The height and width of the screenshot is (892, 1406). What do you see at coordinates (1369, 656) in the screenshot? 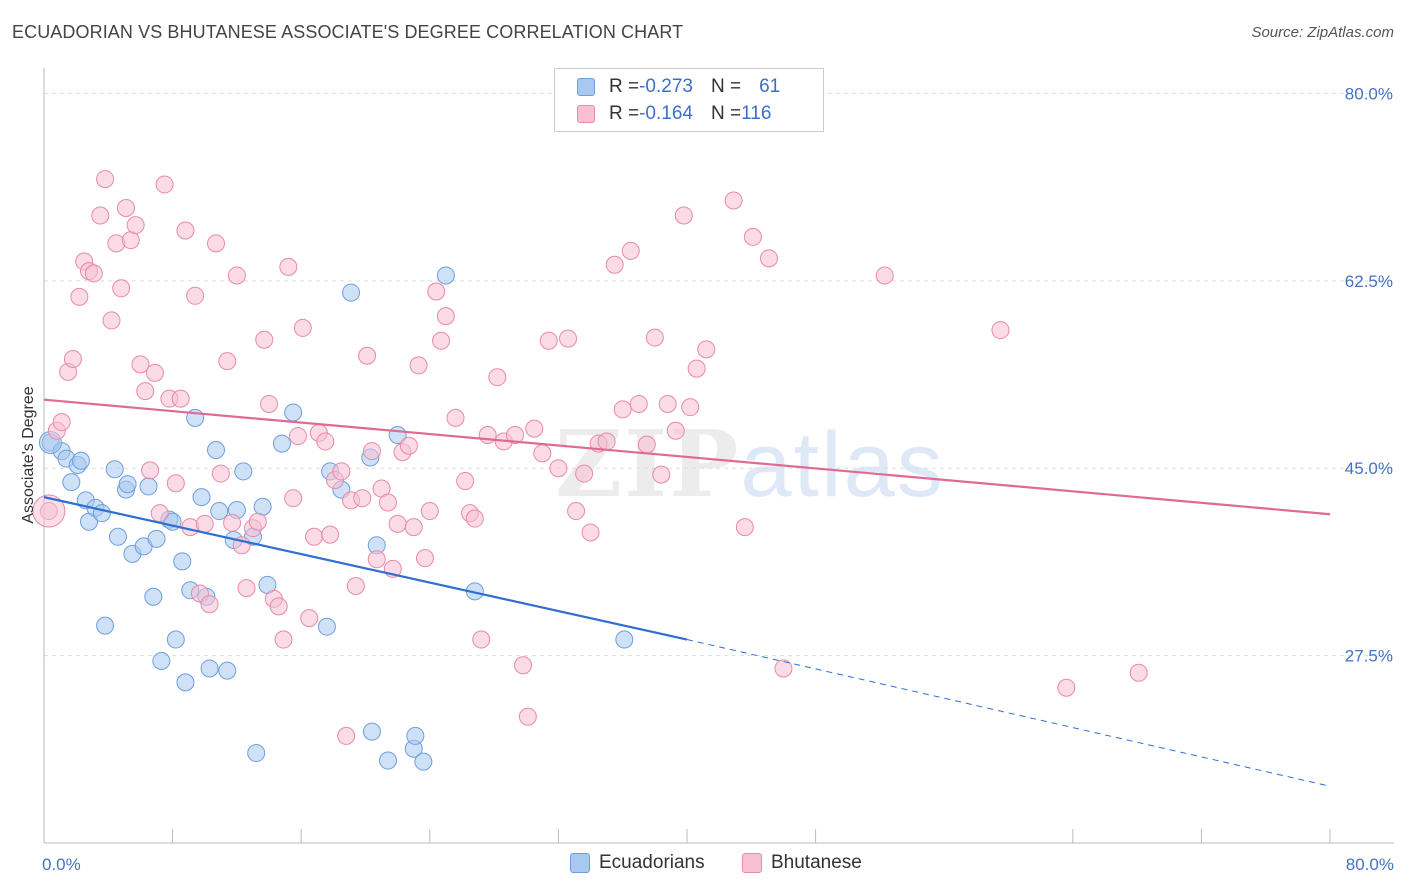
I see `y-tick-label: 27.5%` at bounding box center [1369, 656].